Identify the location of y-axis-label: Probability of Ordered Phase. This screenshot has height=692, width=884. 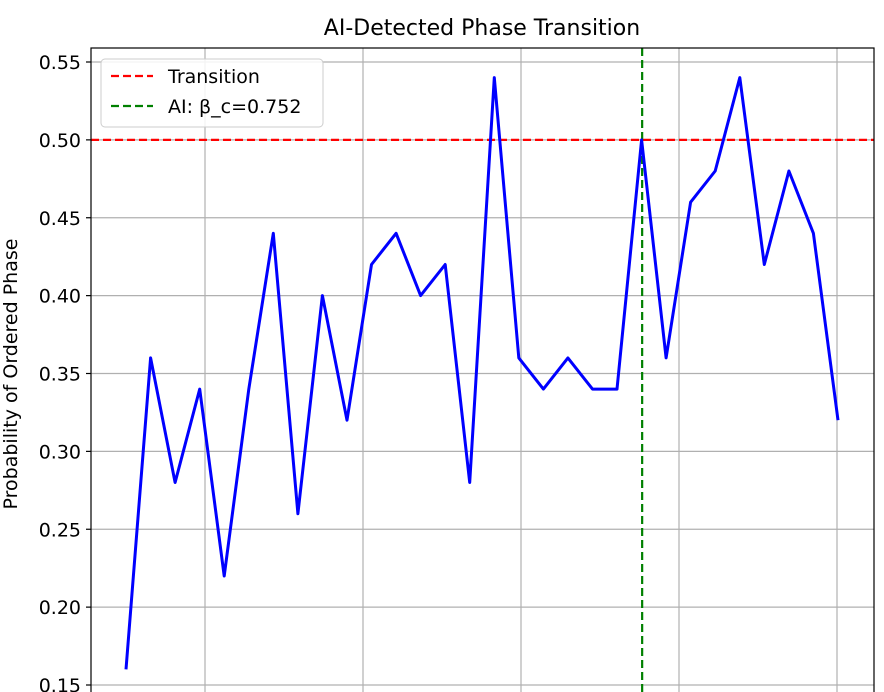
(11, 374).